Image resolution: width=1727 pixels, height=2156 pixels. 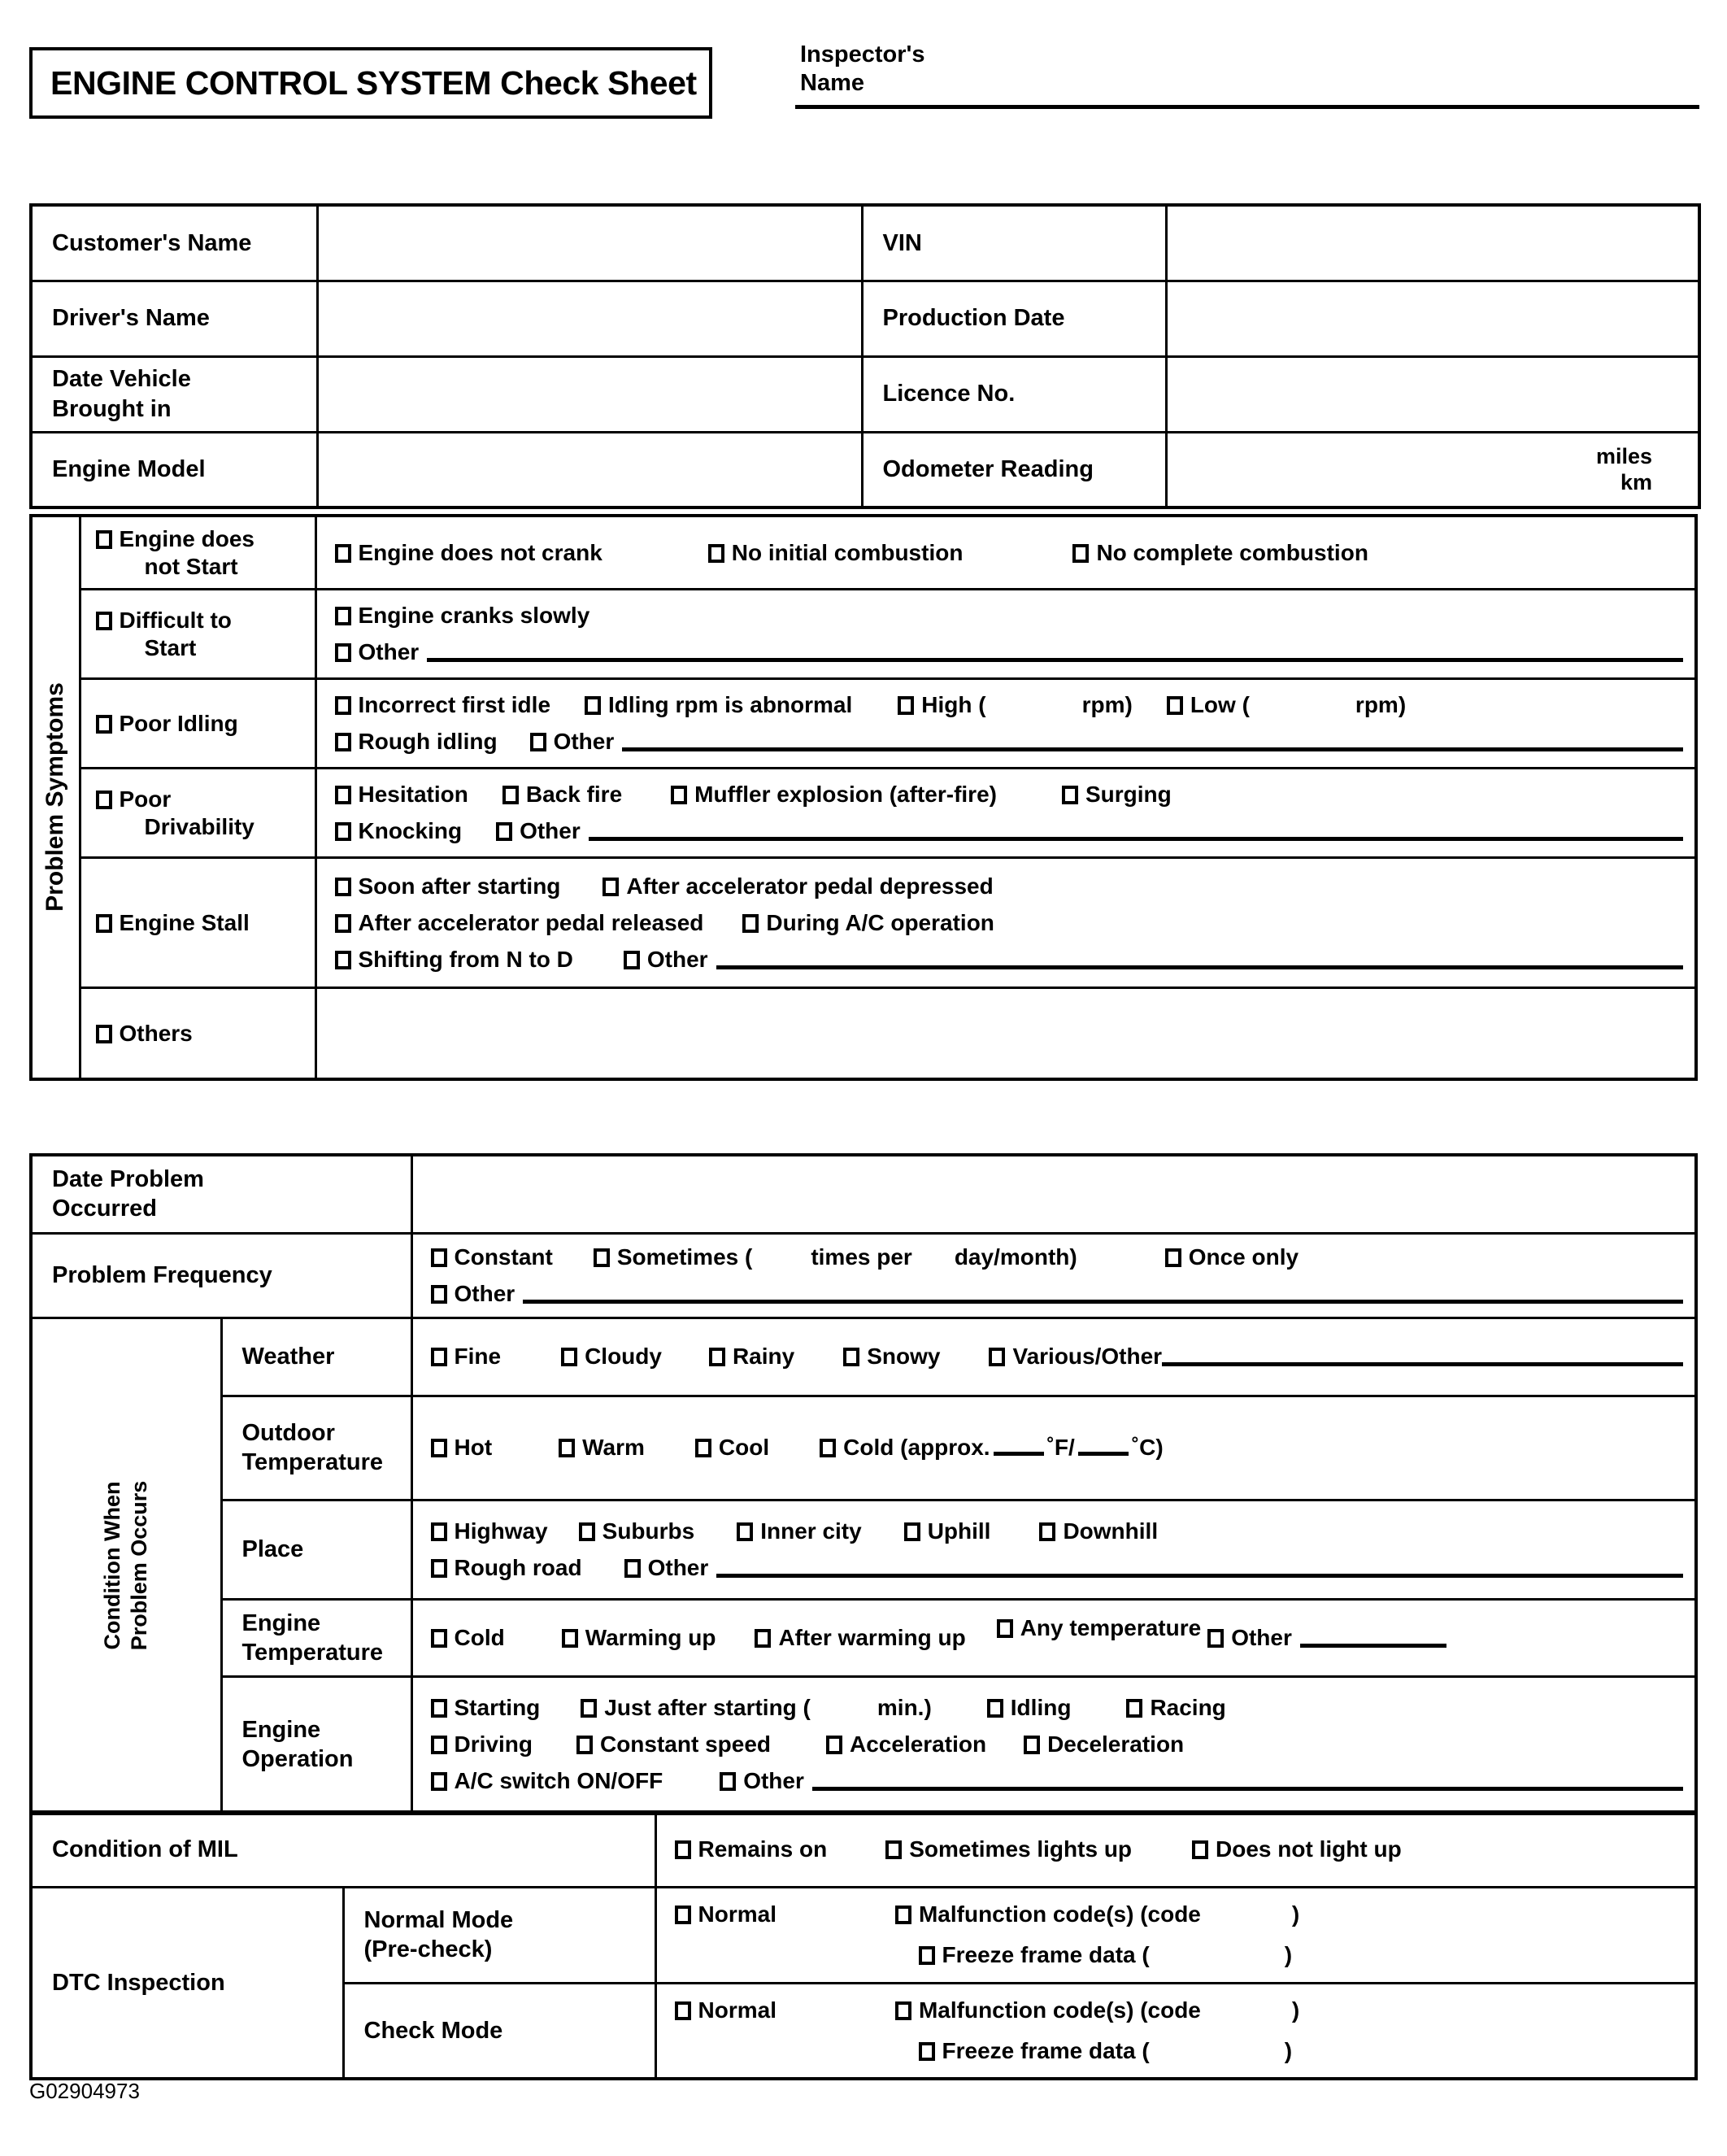 What do you see at coordinates (562, 795) in the screenshot?
I see `option-back-fire: Back fire` at bounding box center [562, 795].